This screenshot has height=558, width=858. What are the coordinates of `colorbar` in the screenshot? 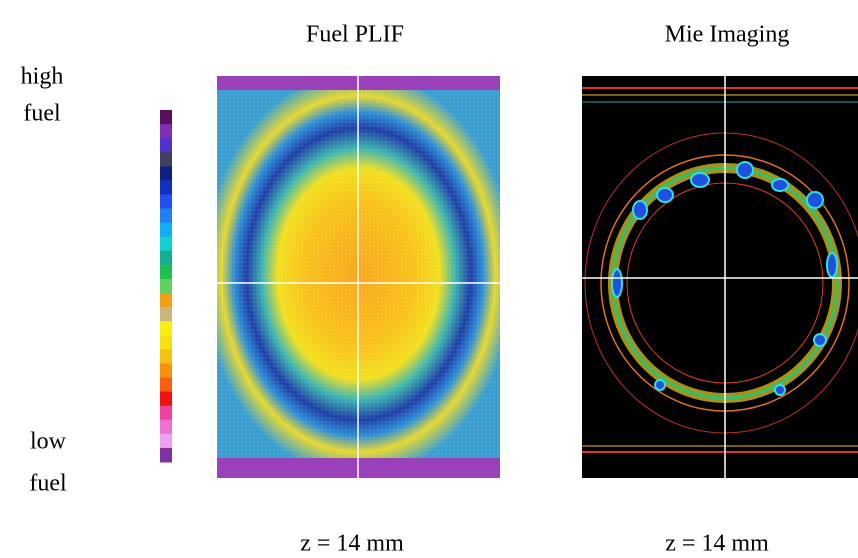 It's located at (166, 286).